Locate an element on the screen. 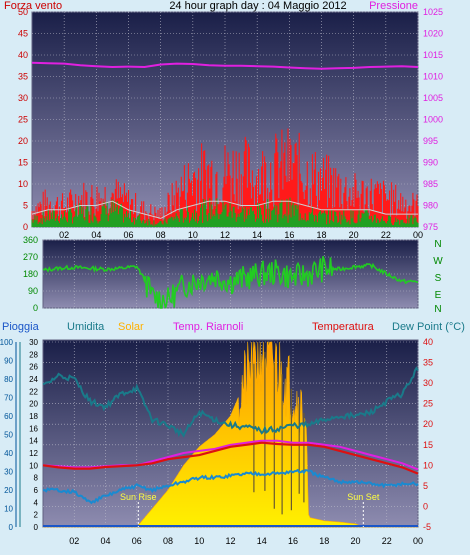  pressure-tick: 1015 is located at coordinates (433, 55).